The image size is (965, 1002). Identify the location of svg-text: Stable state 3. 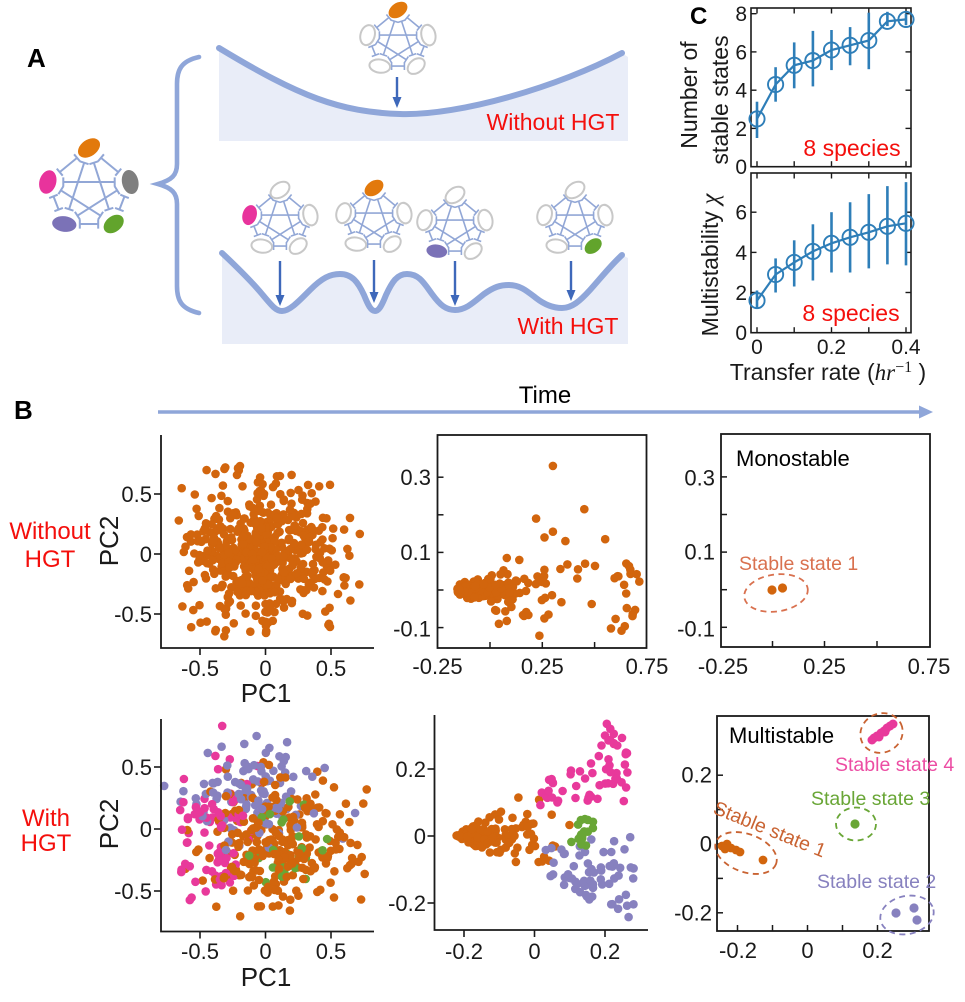
(870, 799).